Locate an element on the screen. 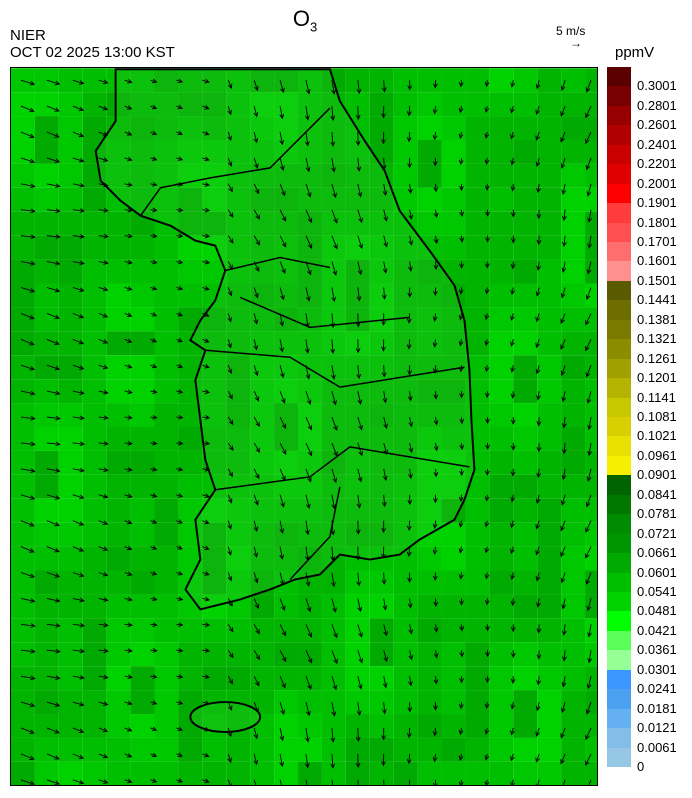 This screenshot has height=798, width=692. colorbar-label: 0.0181 is located at coordinates (657, 708).